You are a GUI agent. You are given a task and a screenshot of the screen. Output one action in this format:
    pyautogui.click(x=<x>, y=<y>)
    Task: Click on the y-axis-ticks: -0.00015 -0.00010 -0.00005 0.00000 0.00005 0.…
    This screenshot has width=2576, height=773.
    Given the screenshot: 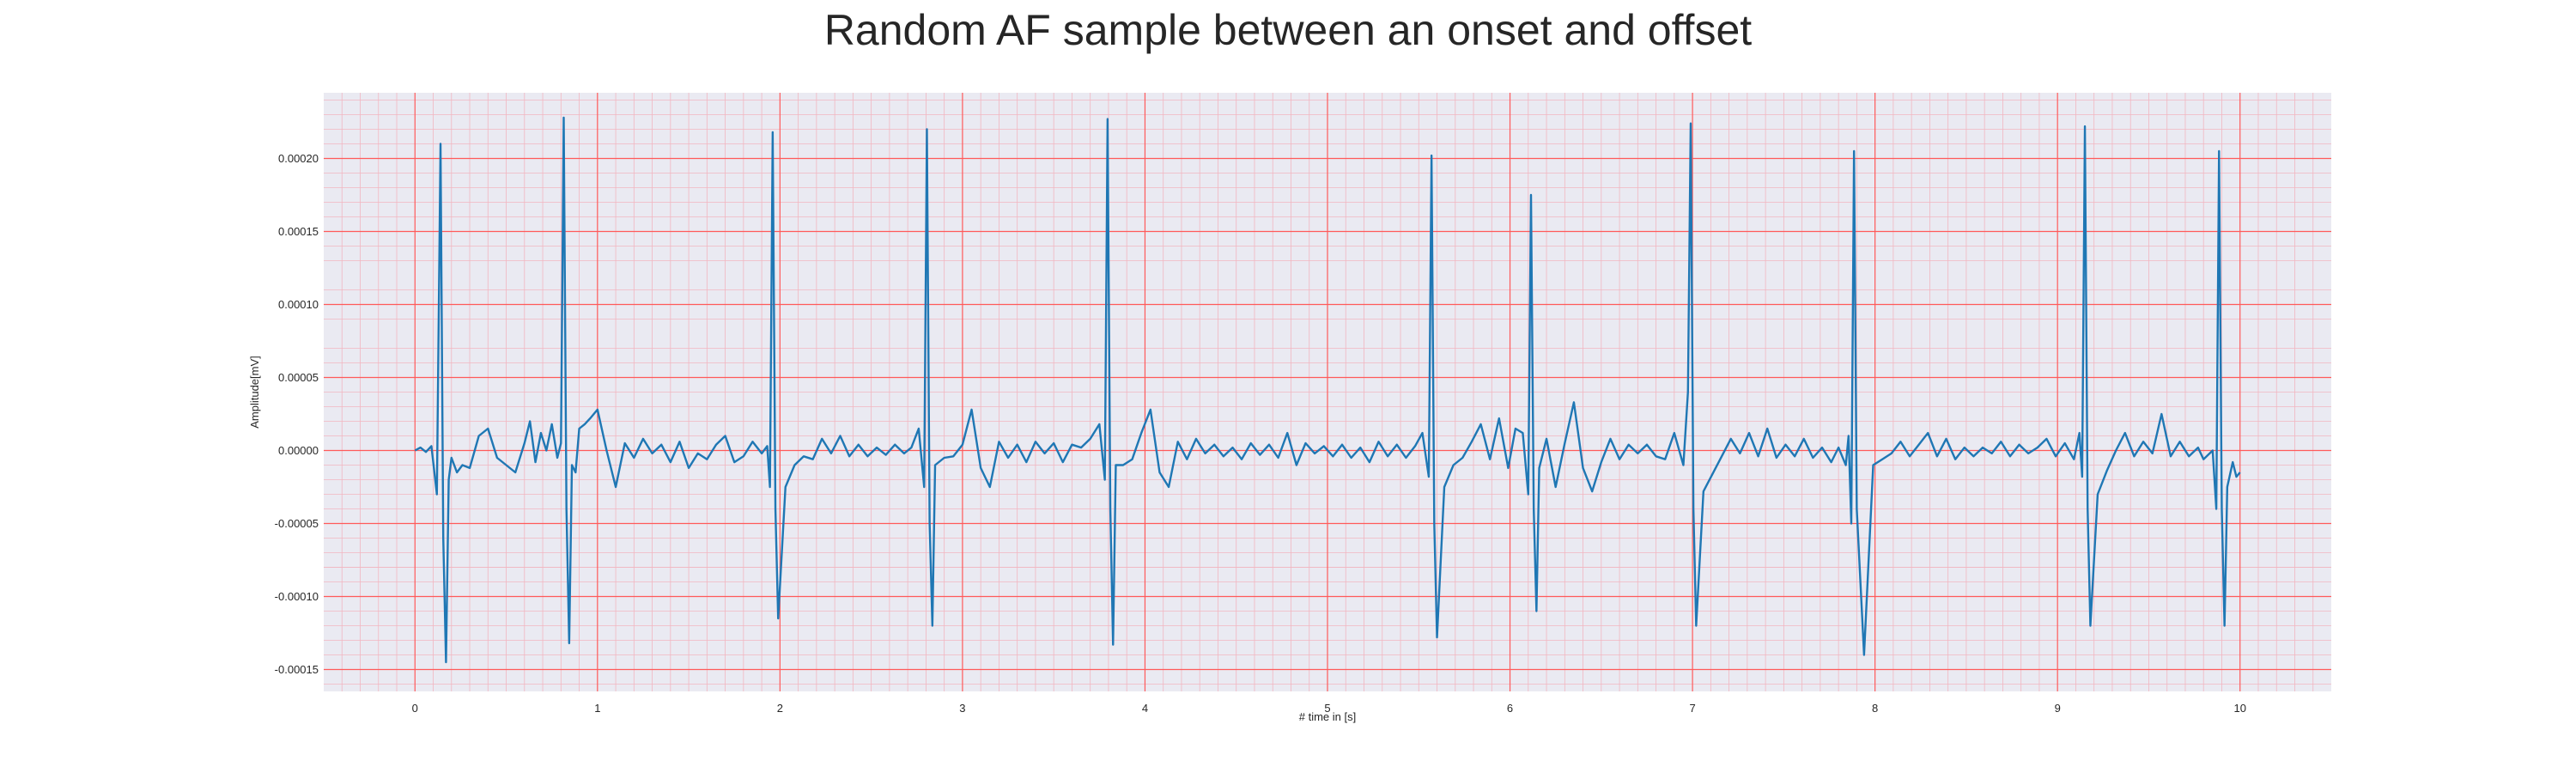 What is the action you would take?
    pyautogui.click(x=297, y=414)
    